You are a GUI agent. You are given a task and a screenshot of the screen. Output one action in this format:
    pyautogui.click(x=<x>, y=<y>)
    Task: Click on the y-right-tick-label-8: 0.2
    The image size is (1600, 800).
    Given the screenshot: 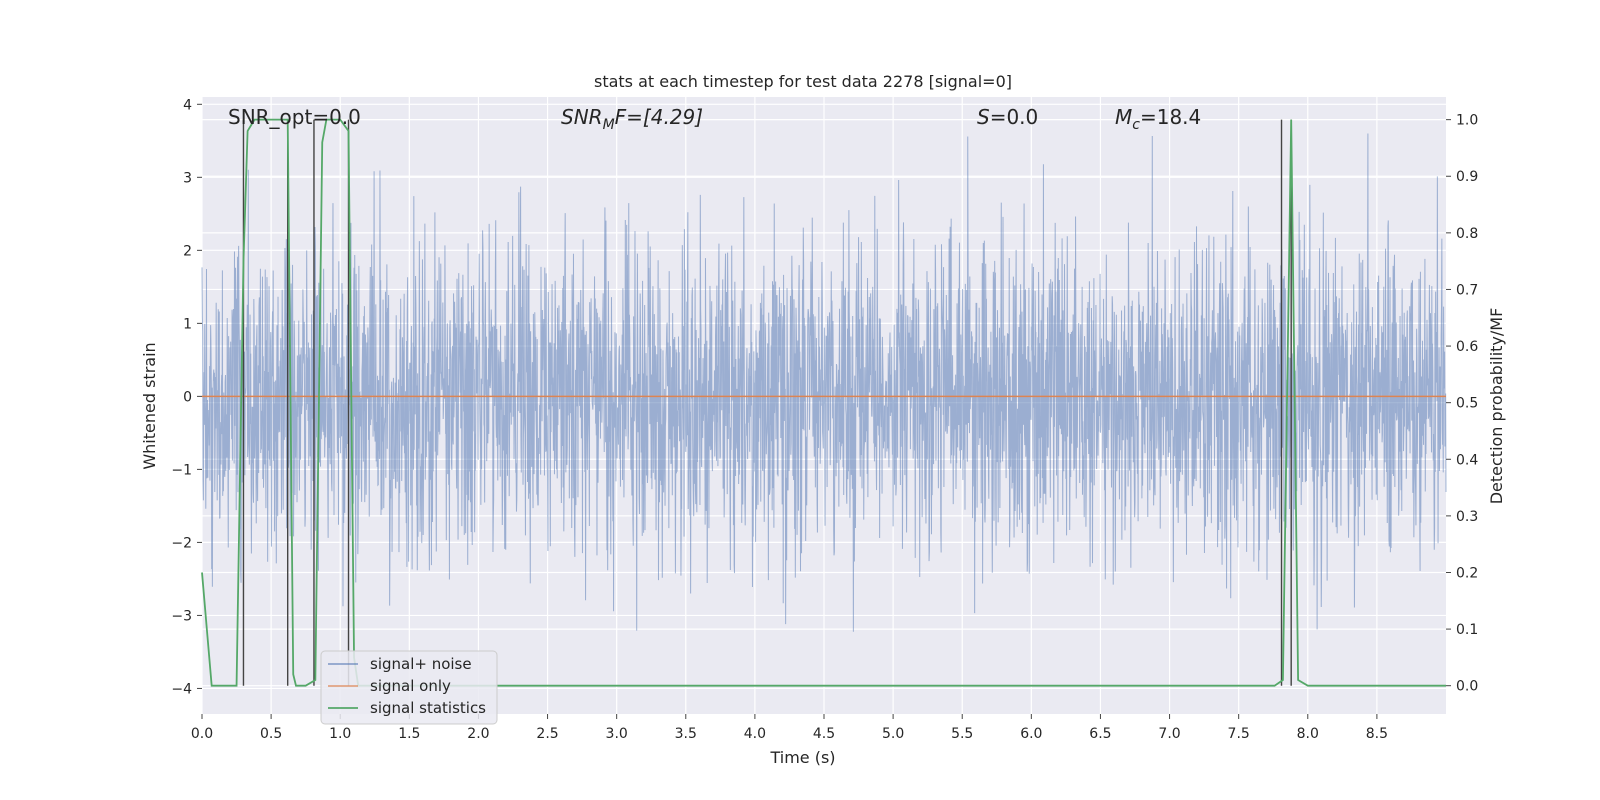 What is the action you would take?
    pyautogui.click(x=1467, y=573)
    